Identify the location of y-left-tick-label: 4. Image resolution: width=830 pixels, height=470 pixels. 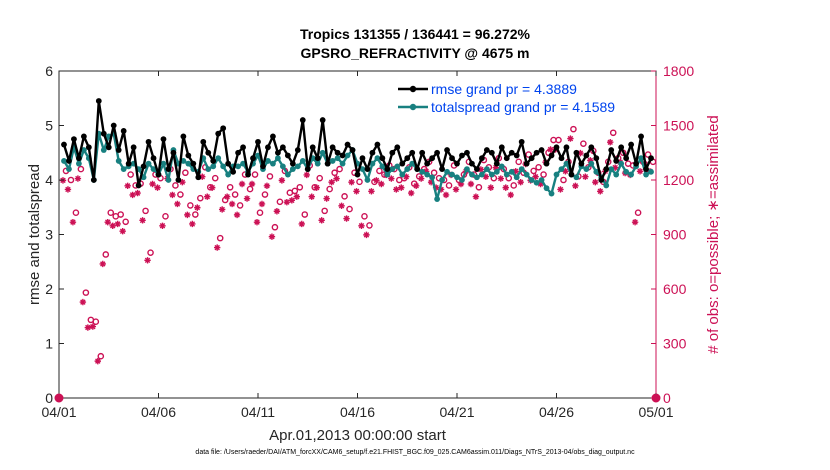
(49, 180).